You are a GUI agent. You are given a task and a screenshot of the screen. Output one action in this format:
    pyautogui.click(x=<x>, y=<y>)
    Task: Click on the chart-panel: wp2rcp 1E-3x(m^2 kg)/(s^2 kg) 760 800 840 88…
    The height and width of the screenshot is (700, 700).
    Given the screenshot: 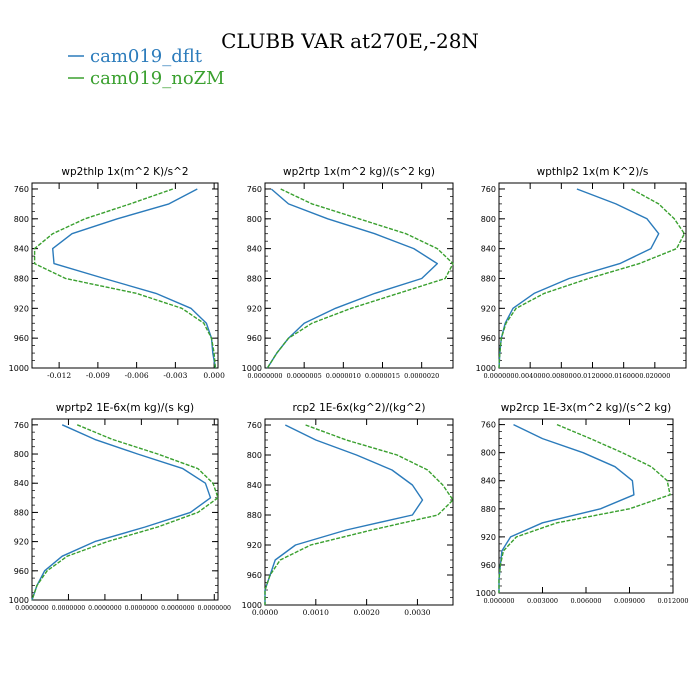 What is the action you would take?
    pyautogui.click(x=582, y=503)
    